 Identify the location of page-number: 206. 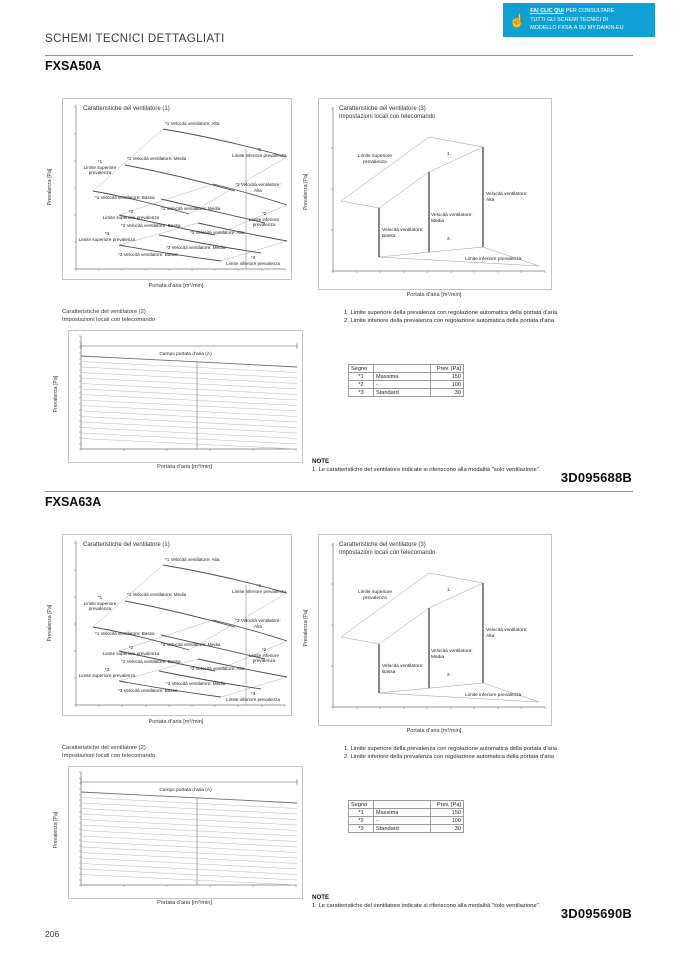
(52, 934).